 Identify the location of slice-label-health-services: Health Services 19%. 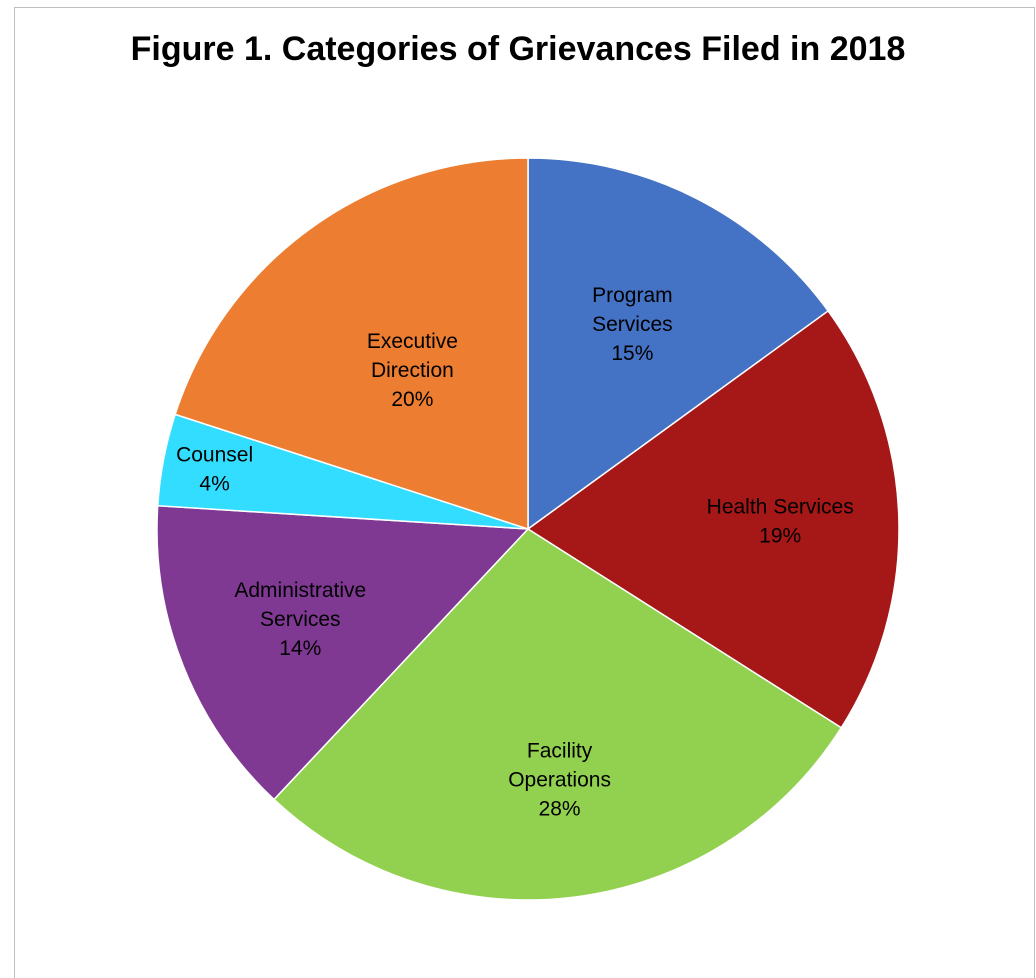
(780, 522).